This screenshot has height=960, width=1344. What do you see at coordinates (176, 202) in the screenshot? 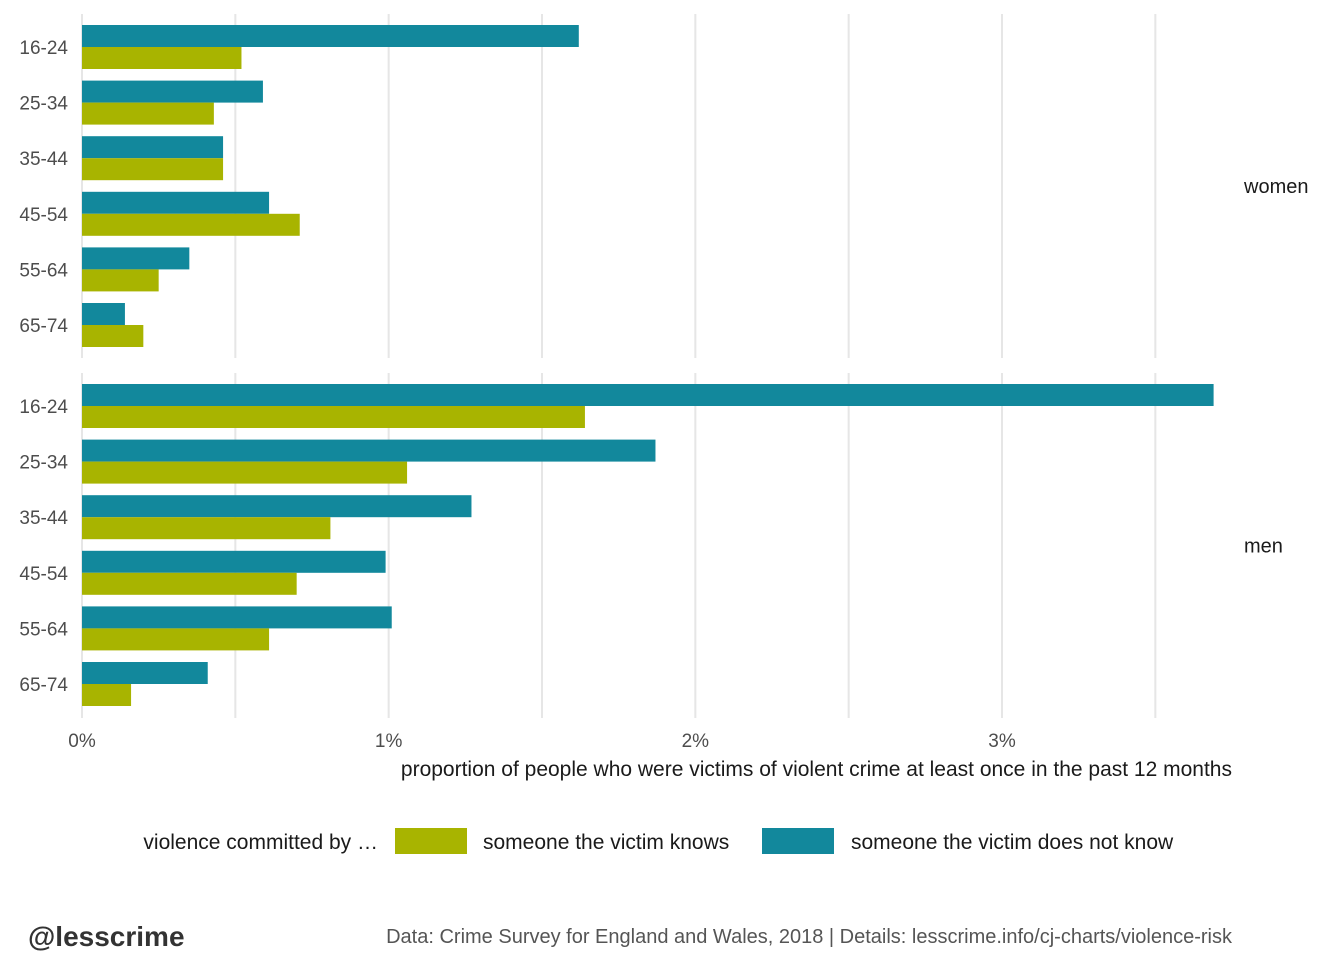
I see `bar-women-45-54-does-not-know` at bounding box center [176, 202].